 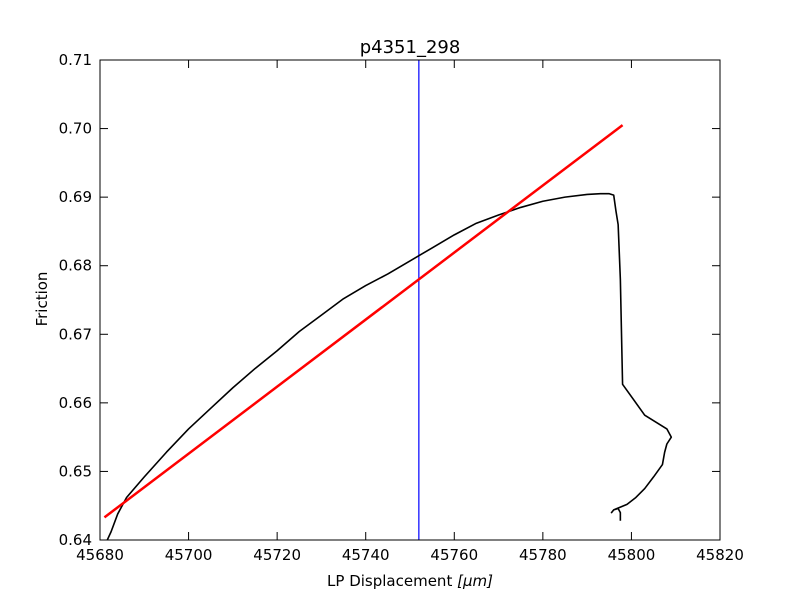 What do you see at coordinates (75, 334) in the screenshot?
I see `y-tick-label: 0.67` at bounding box center [75, 334].